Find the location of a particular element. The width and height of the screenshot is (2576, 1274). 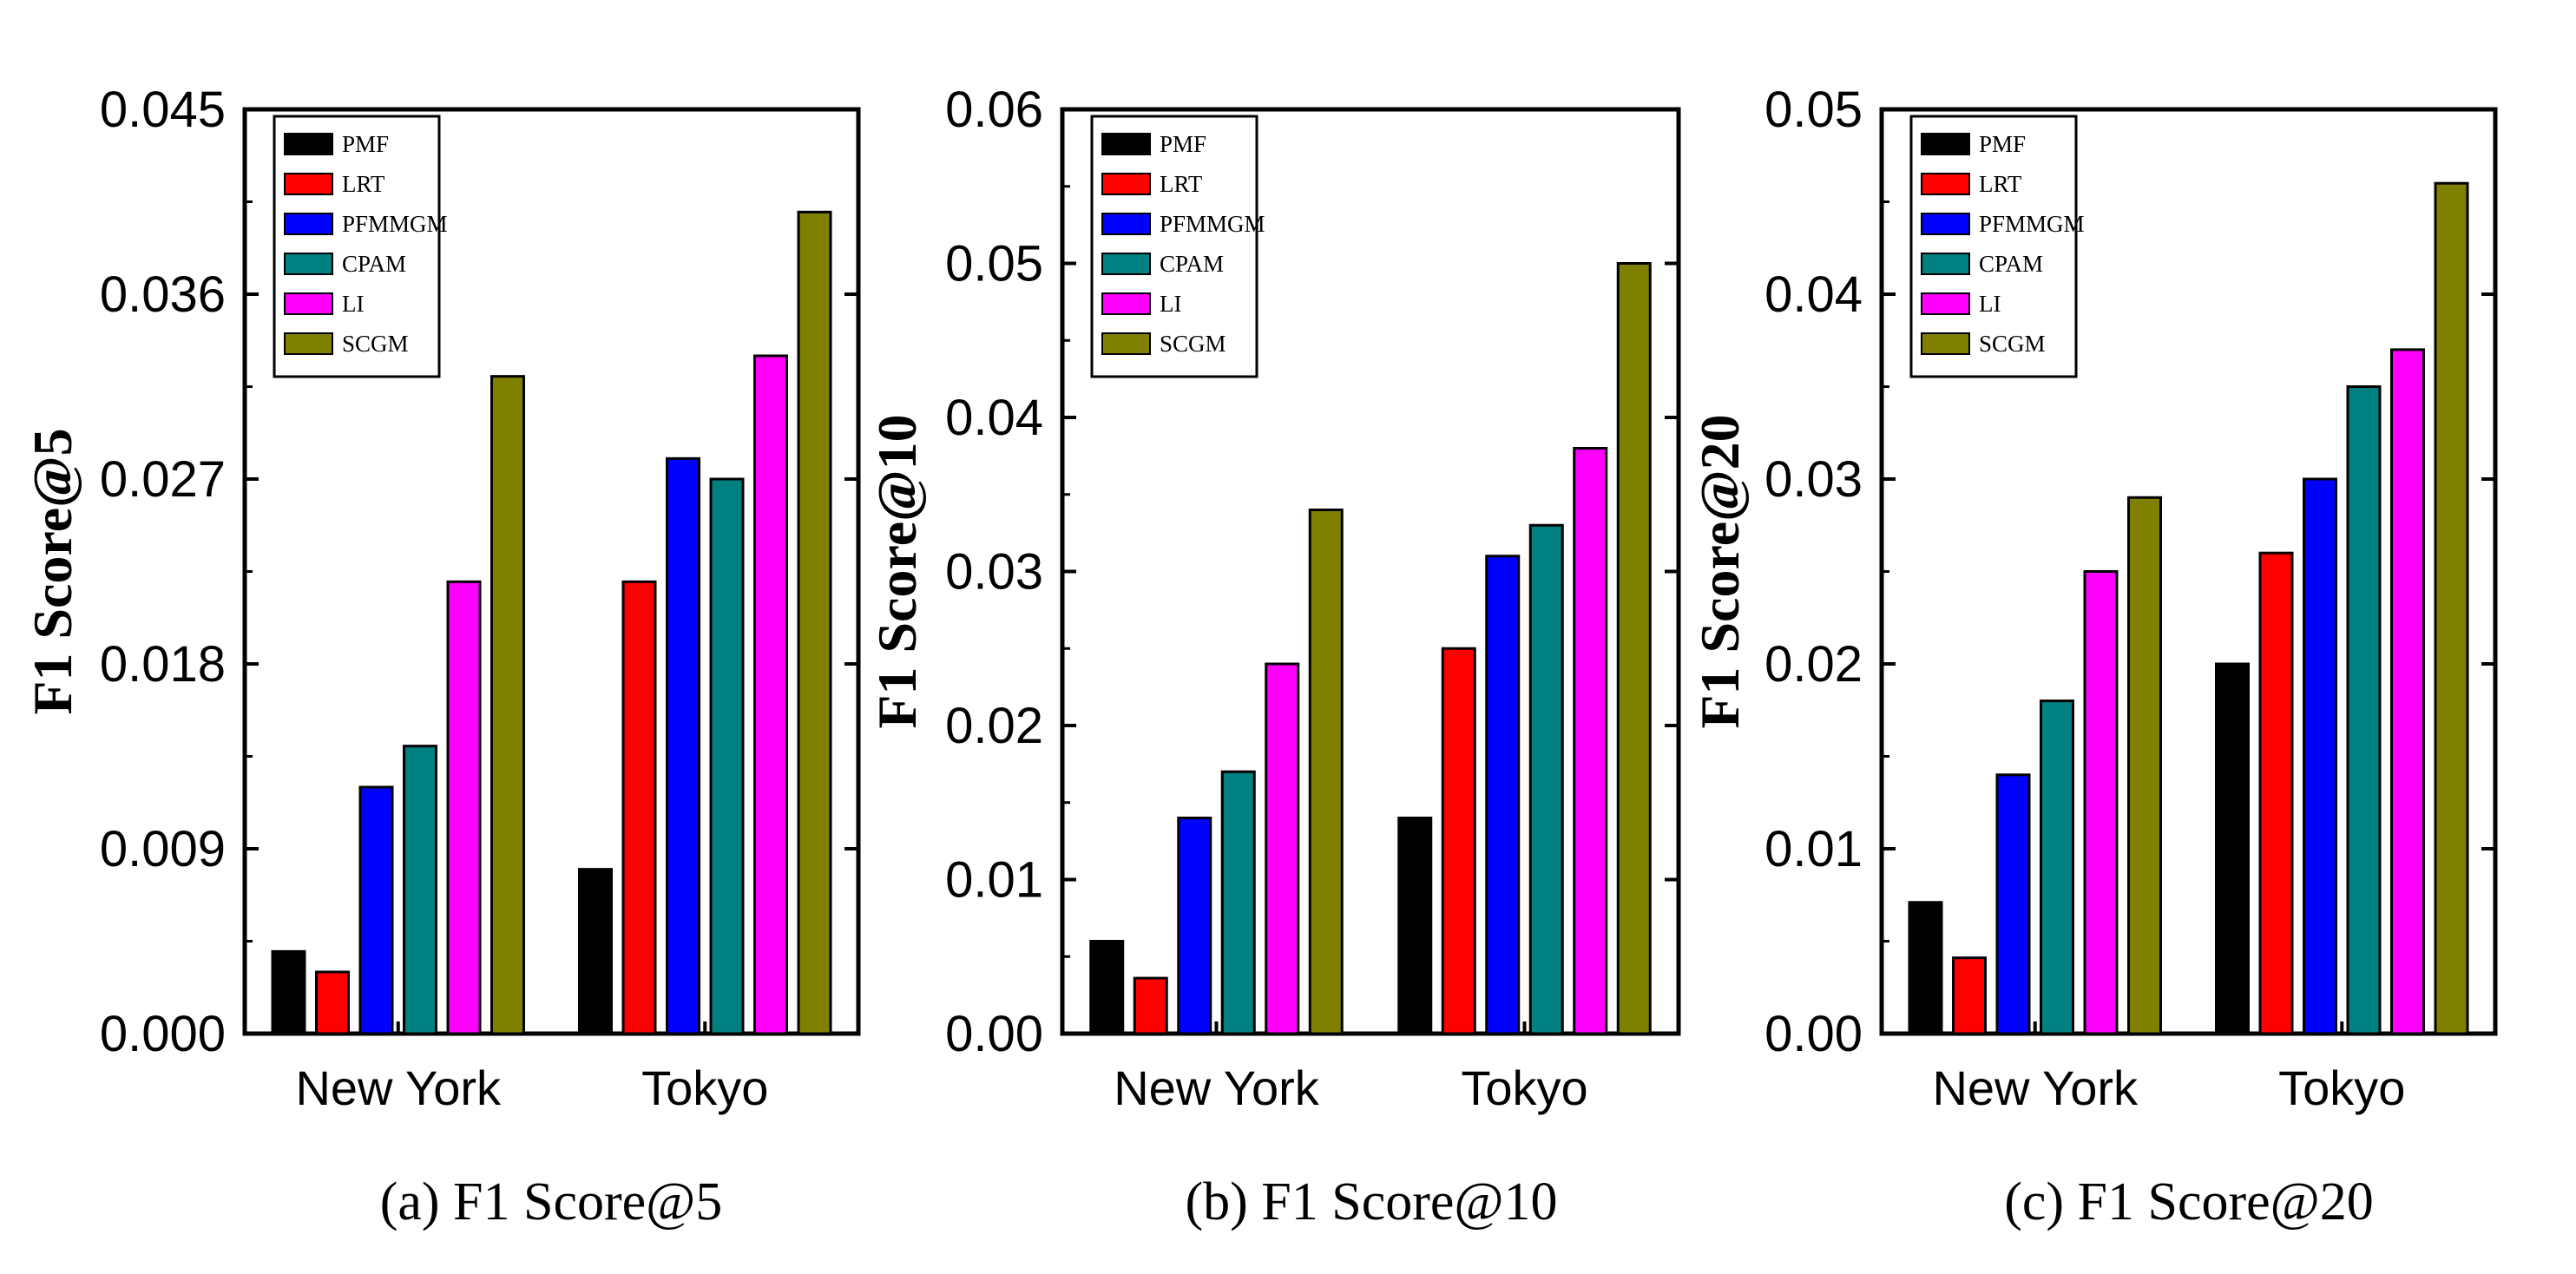

panel-caption: (a) F1 Score@5 is located at coordinates (551, 1201).